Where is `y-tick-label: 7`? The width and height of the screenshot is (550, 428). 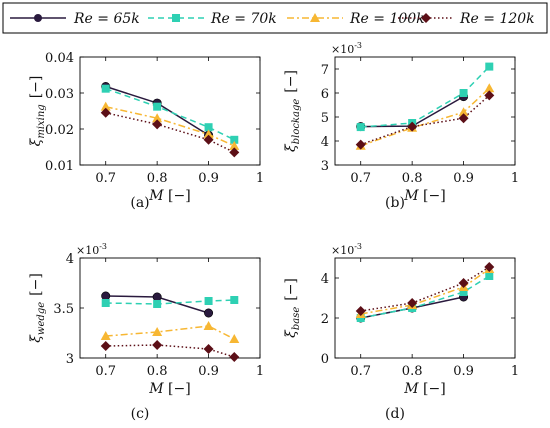 y-tick-label: 7 is located at coordinates (325, 70).